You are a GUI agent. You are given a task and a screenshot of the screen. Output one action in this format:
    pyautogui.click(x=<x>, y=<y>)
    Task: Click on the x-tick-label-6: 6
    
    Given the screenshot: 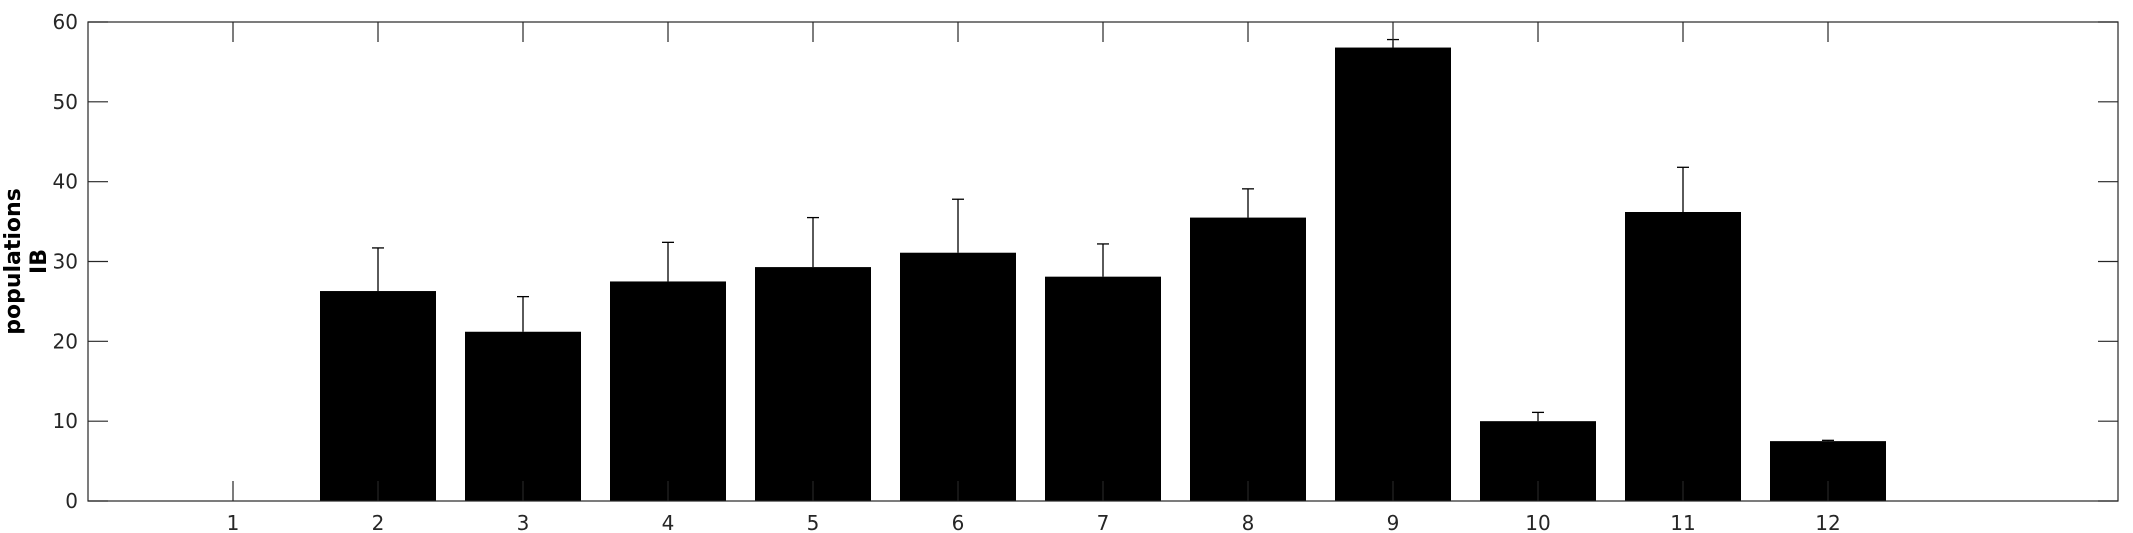 What is the action you would take?
    pyautogui.click(x=958, y=522)
    